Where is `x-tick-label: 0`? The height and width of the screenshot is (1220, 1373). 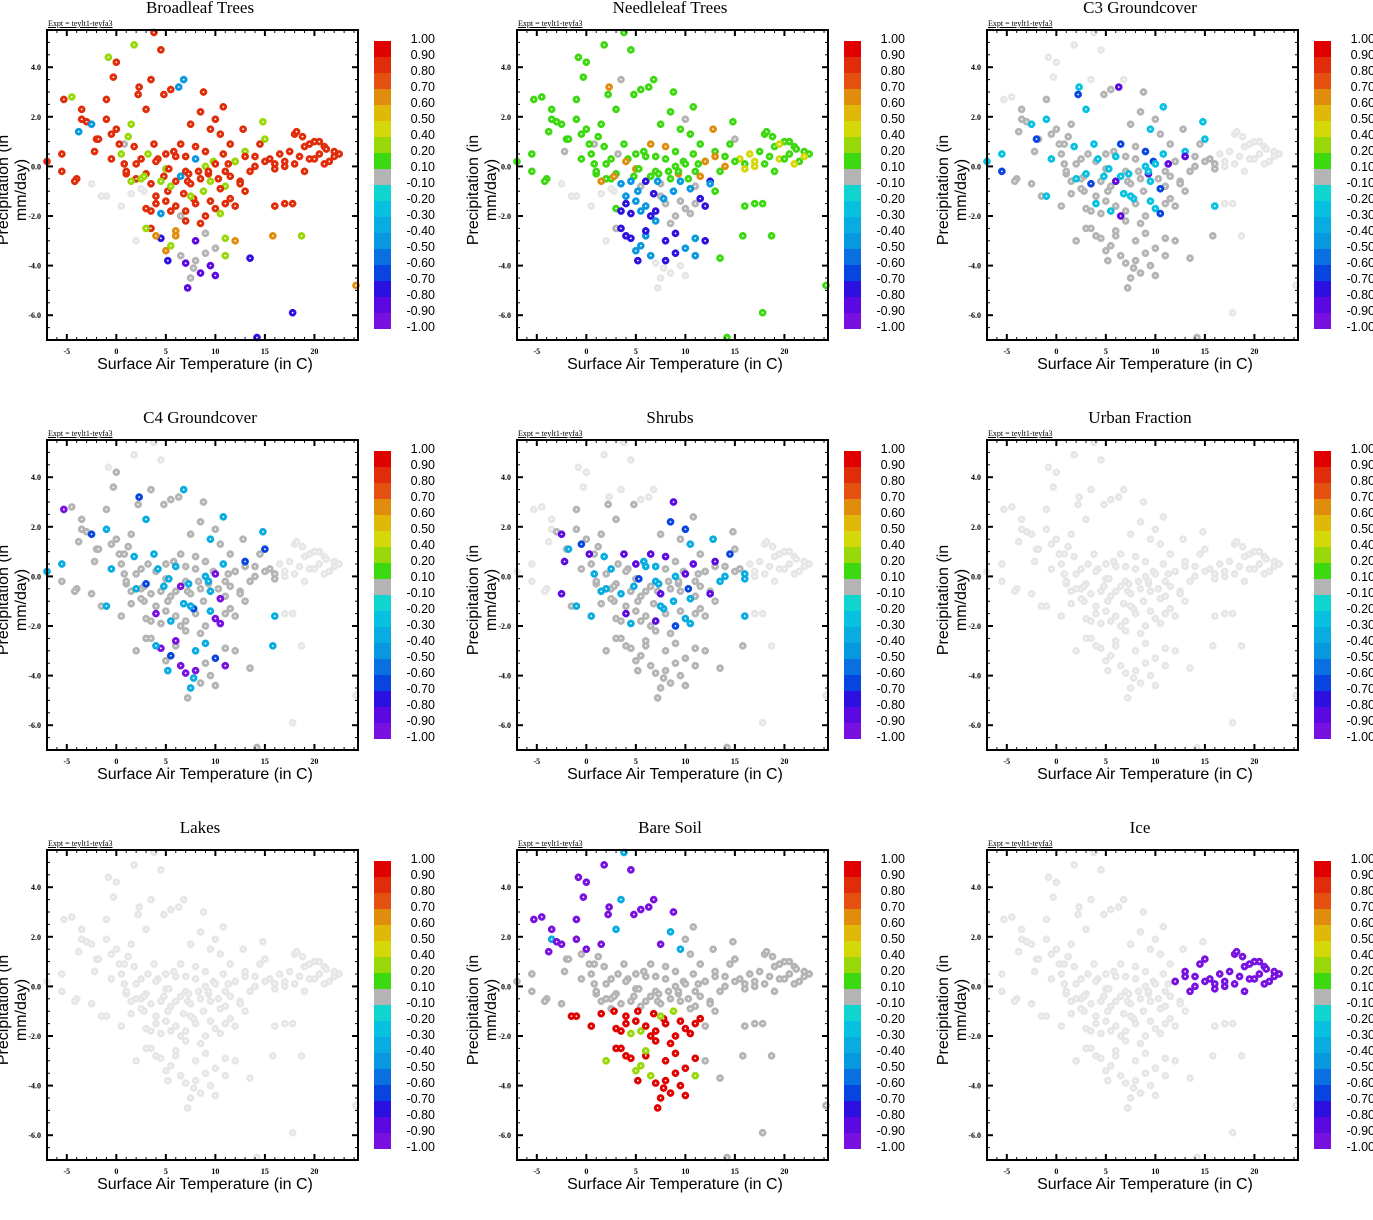
x-tick-label: 0 is located at coordinates (1056, 761).